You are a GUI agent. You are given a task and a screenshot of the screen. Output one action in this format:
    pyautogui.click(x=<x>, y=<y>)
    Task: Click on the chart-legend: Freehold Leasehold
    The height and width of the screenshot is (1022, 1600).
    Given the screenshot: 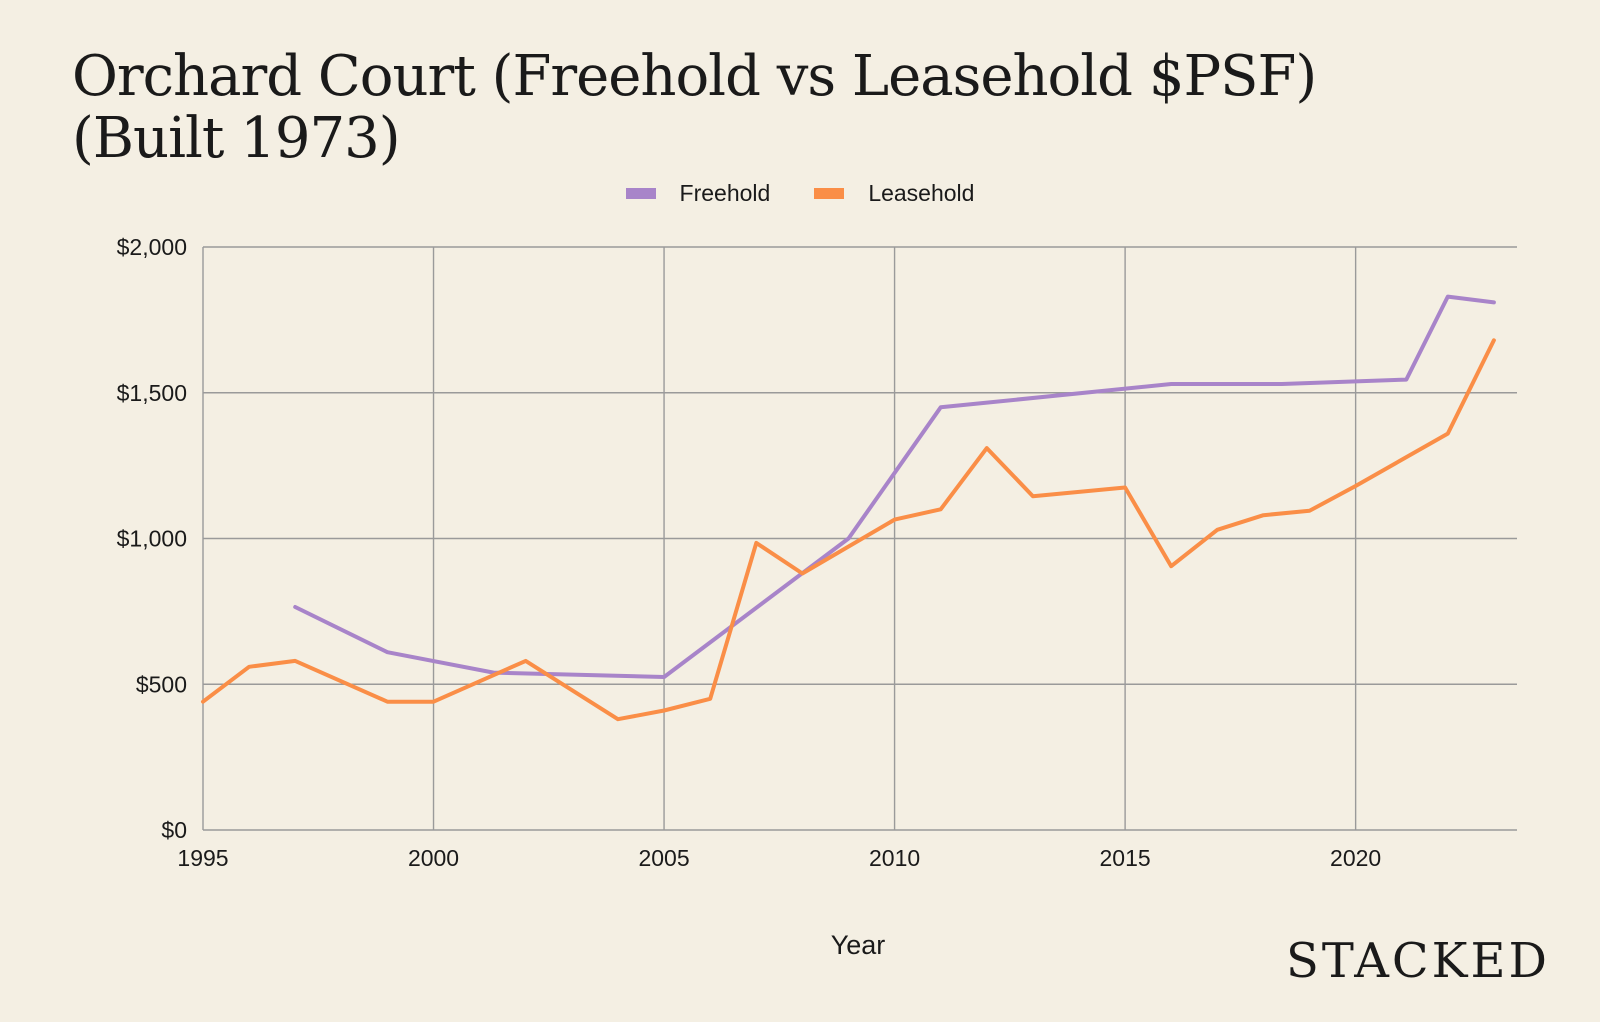 What is the action you would take?
    pyautogui.click(x=800, y=193)
    